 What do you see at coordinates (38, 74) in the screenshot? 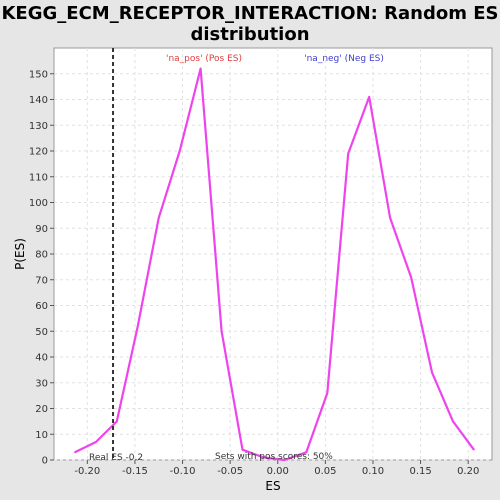
I see `y-tick-label: 150` at bounding box center [38, 74].